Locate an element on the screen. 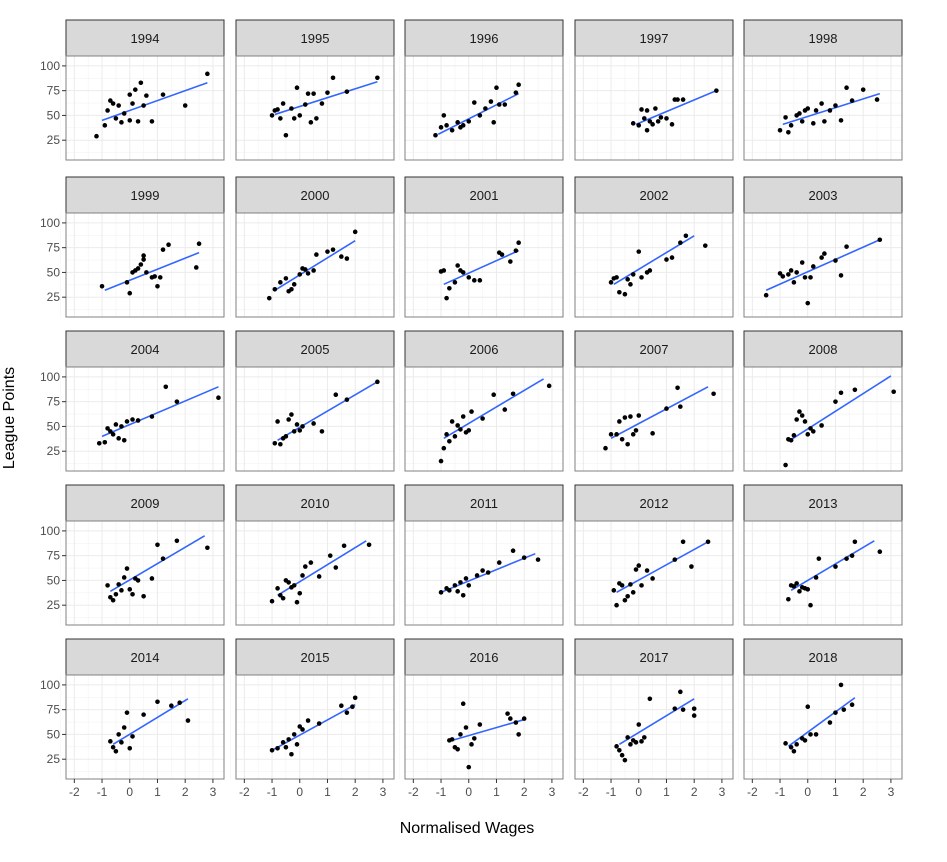 The width and height of the screenshot is (947, 862). panel-2008: 2008 is located at coordinates (820, 401).